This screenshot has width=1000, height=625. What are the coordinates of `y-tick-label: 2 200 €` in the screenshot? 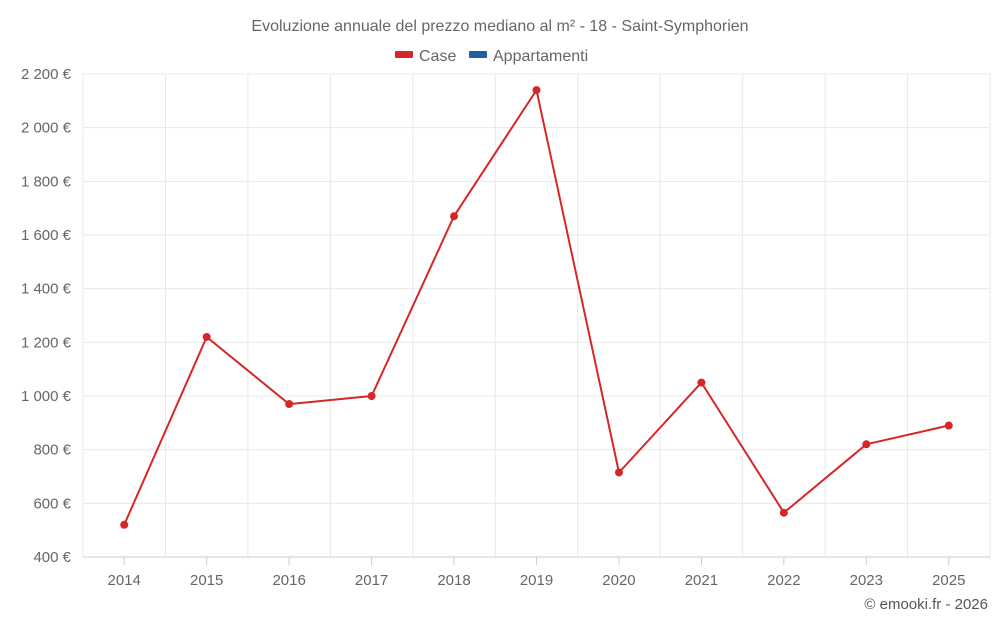 It's located at (46, 74).